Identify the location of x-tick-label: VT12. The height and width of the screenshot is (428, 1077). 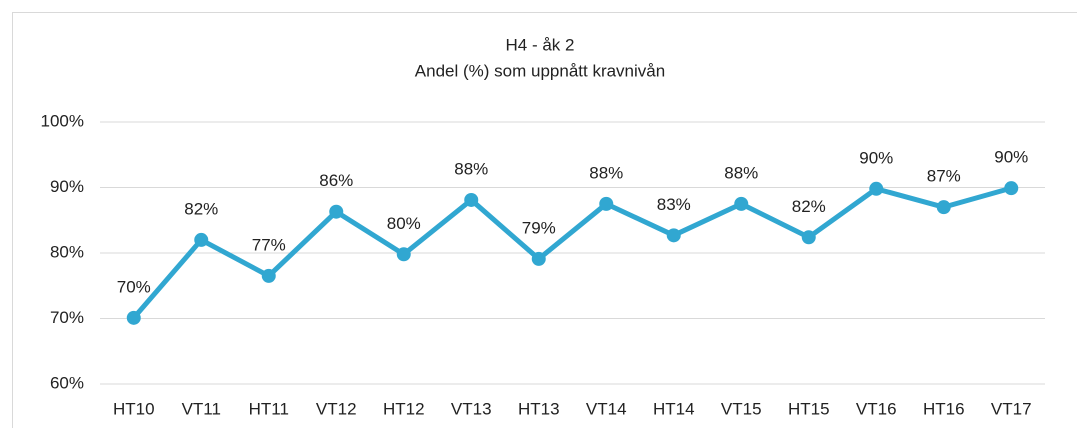
(336, 408).